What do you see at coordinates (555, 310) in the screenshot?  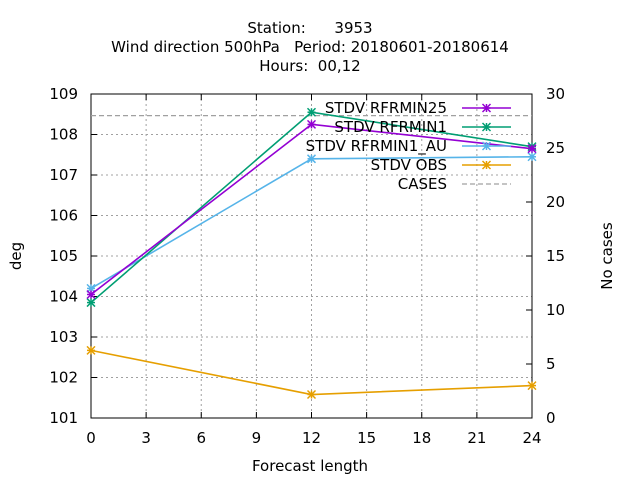 I see `y2-tick-label: 10` at bounding box center [555, 310].